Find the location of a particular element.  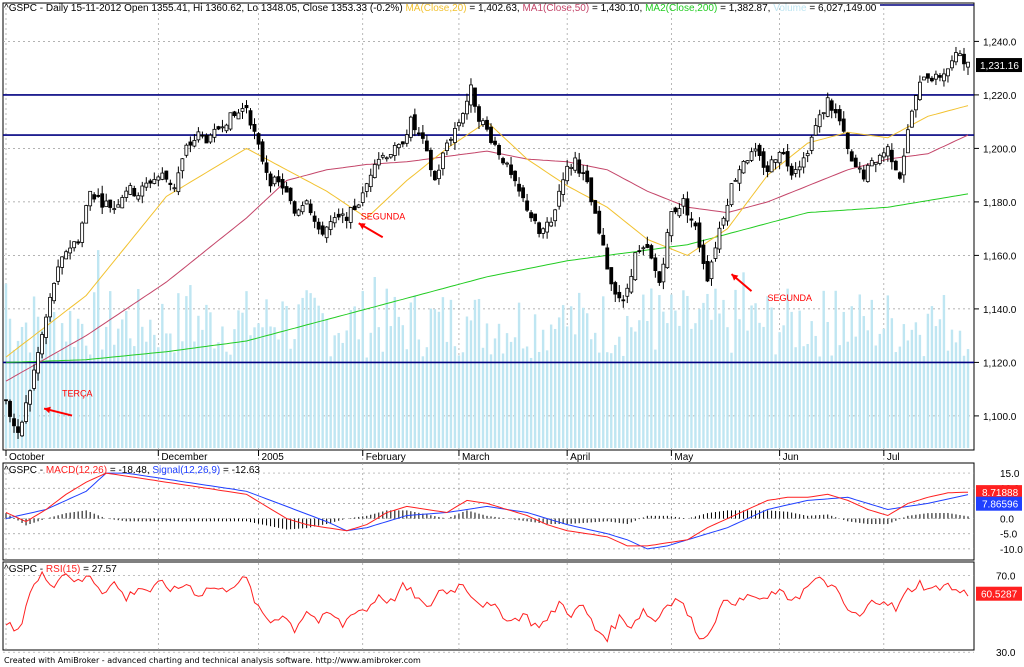

signal-legend-label: Signal(12,26,9) is located at coordinates (186, 470).